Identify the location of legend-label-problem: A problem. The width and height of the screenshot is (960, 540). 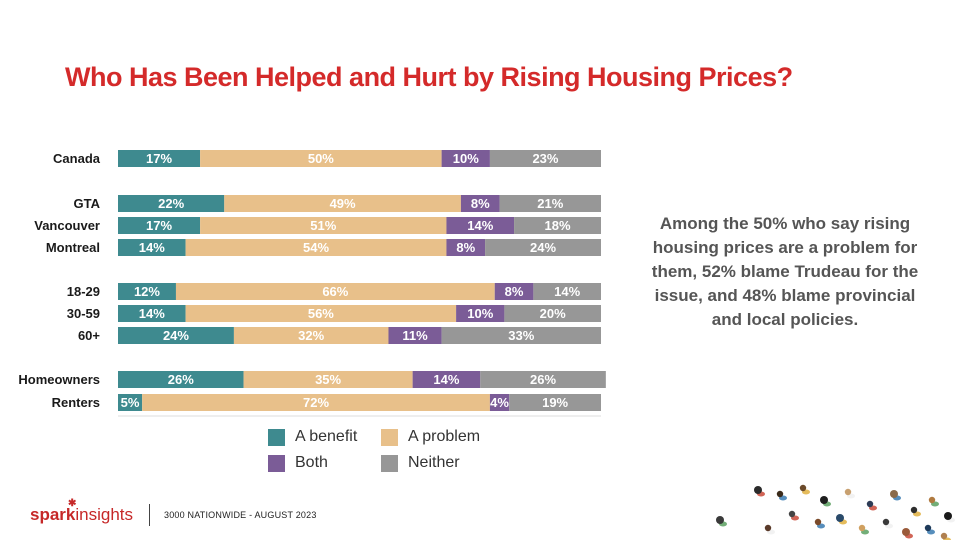
(444, 436).